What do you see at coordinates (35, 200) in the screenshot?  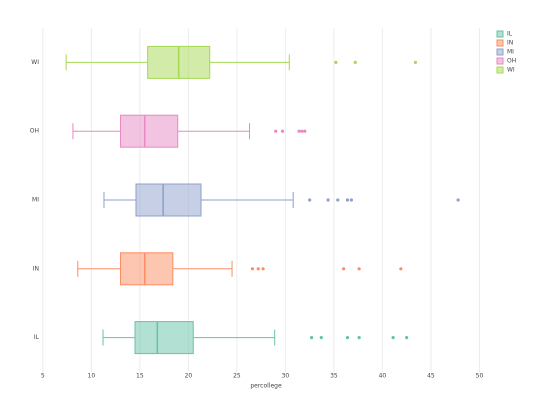 I see `y-tick-label: MI` at bounding box center [35, 200].